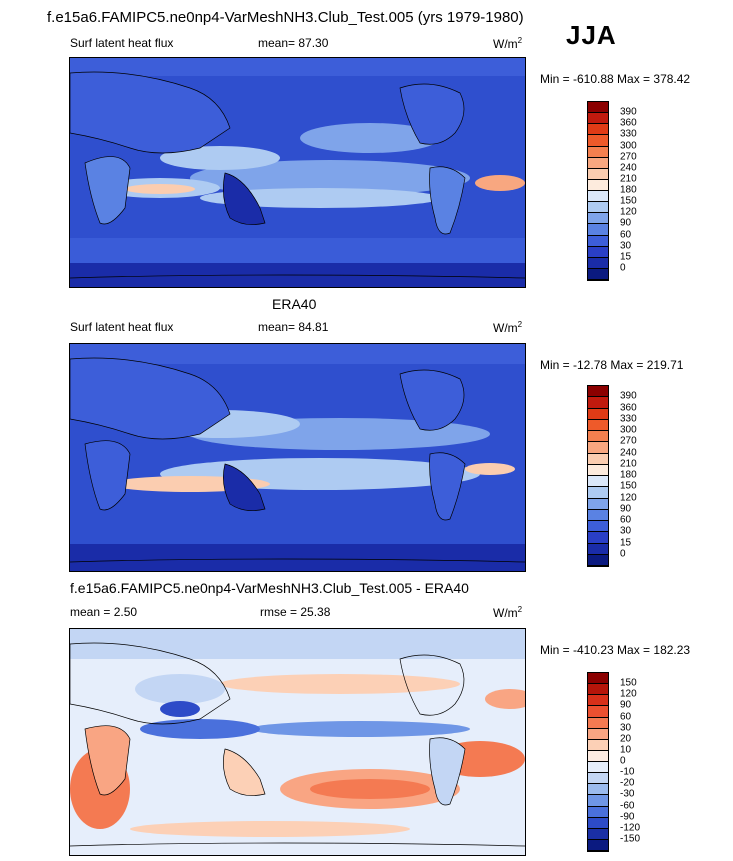  I want to click on colorbar-tick-label: 10, so click(626, 750).